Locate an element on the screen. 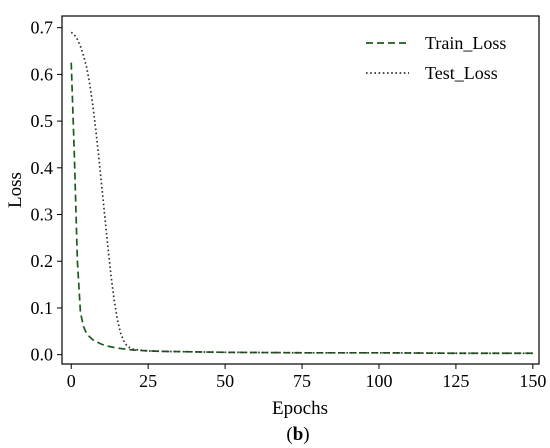 This screenshot has height=448, width=550. y-axis-ticks: 0.0 0.1 0.2 0.3 0.4 0.5 0.6 0.7 is located at coordinates (46, 191).